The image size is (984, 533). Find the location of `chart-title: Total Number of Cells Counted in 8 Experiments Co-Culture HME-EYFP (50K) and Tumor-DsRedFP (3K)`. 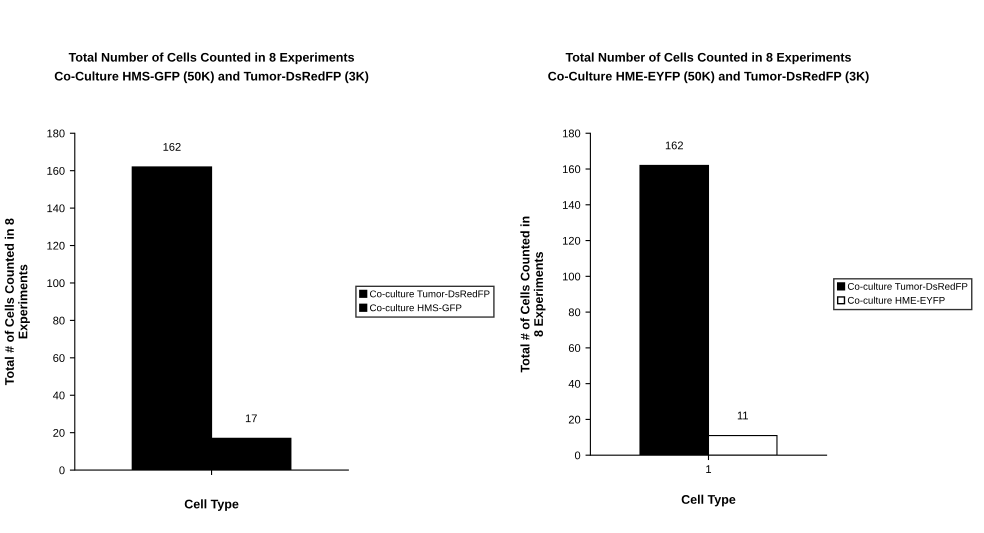

chart-title: Total Number of Cells Counted in 8 Experiments Co-Culture HME-EYFP (50K) and Tumor-DsRedFP (3K) is located at coordinates (708, 68).